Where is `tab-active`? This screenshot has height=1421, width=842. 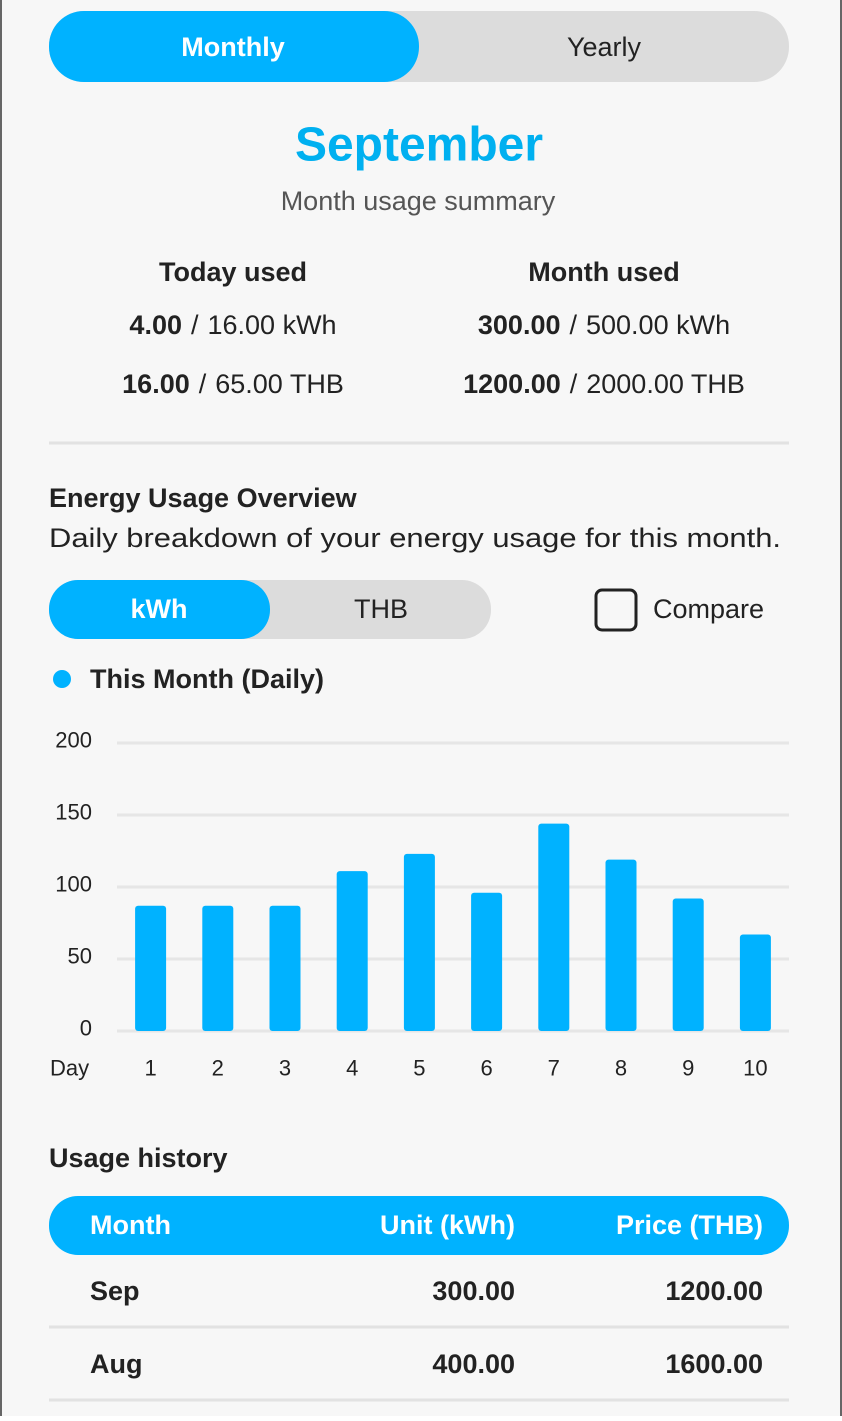 tab-active is located at coordinates (234, 46).